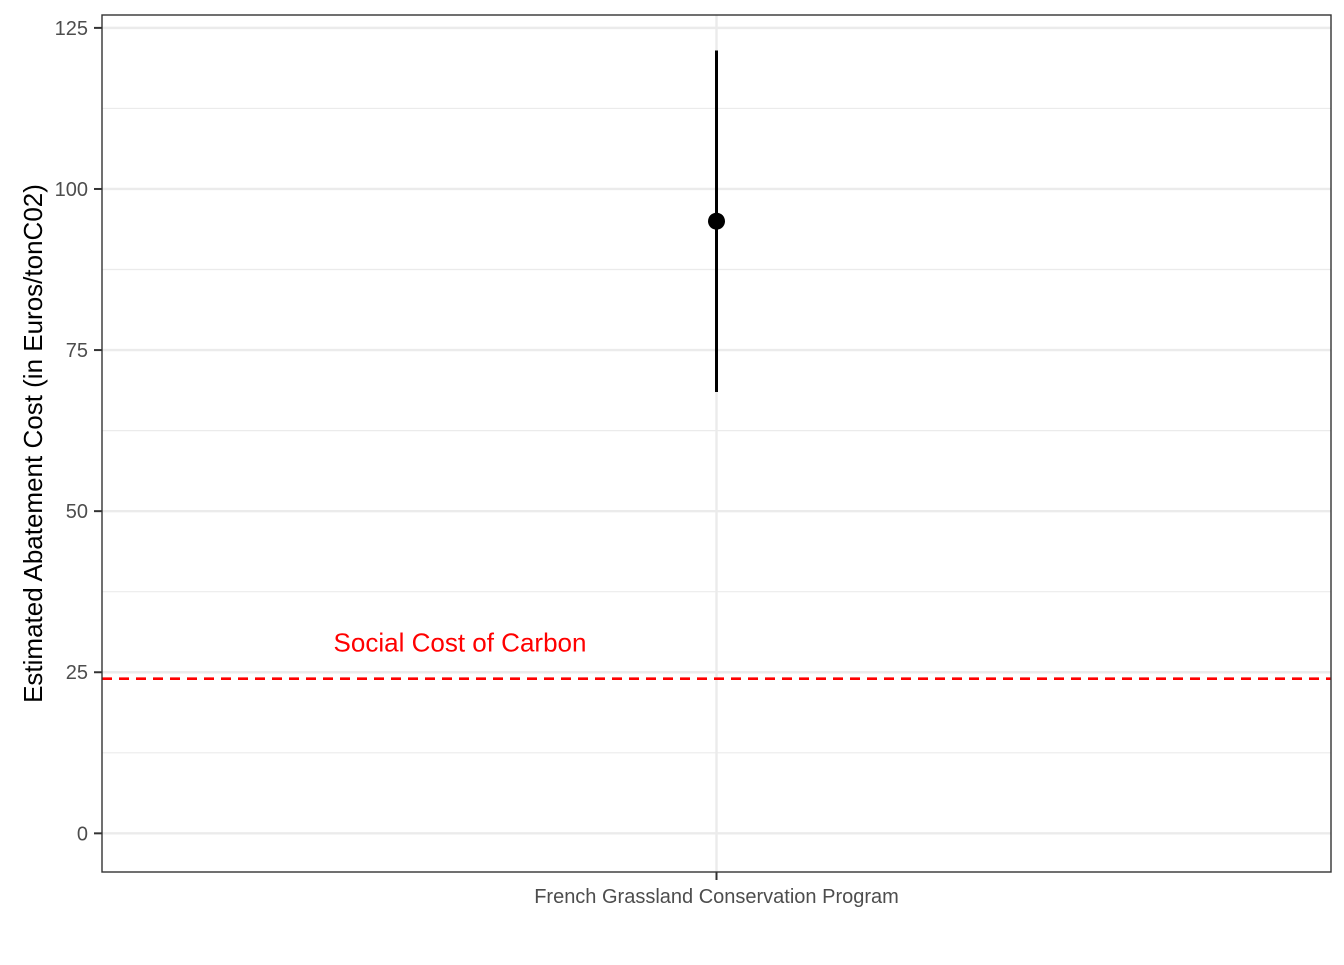 Image resolution: width=1344 pixels, height=965 pixels. I want to click on y-tick-label: 50, so click(77, 512).